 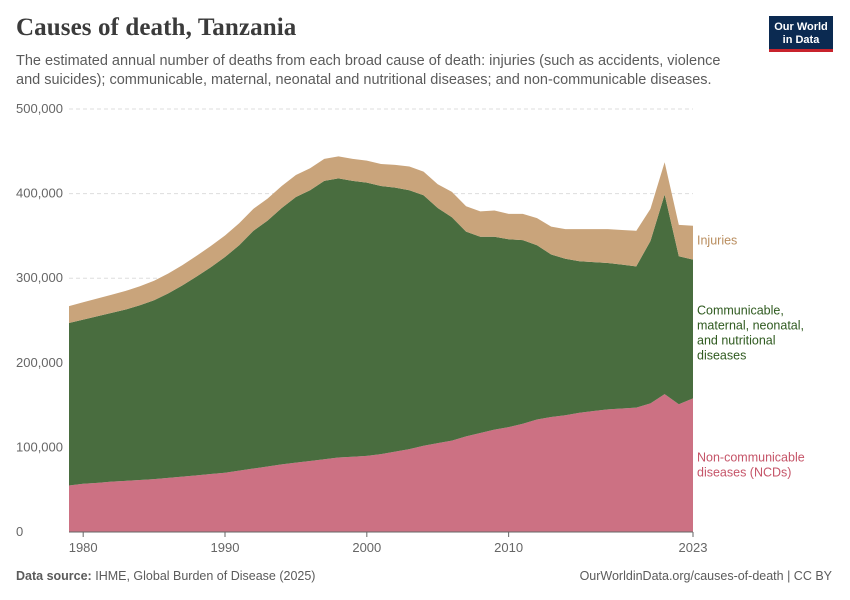 What do you see at coordinates (721, 355) in the screenshot?
I see `series-label-line: diseases` at bounding box center [721, 355].